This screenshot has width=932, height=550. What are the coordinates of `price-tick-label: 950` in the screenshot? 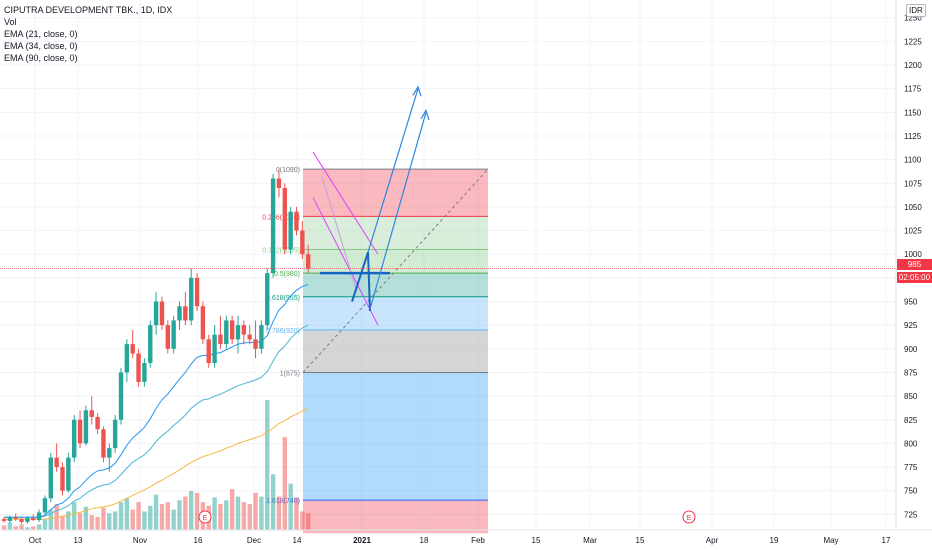 It's located at (911, 302).